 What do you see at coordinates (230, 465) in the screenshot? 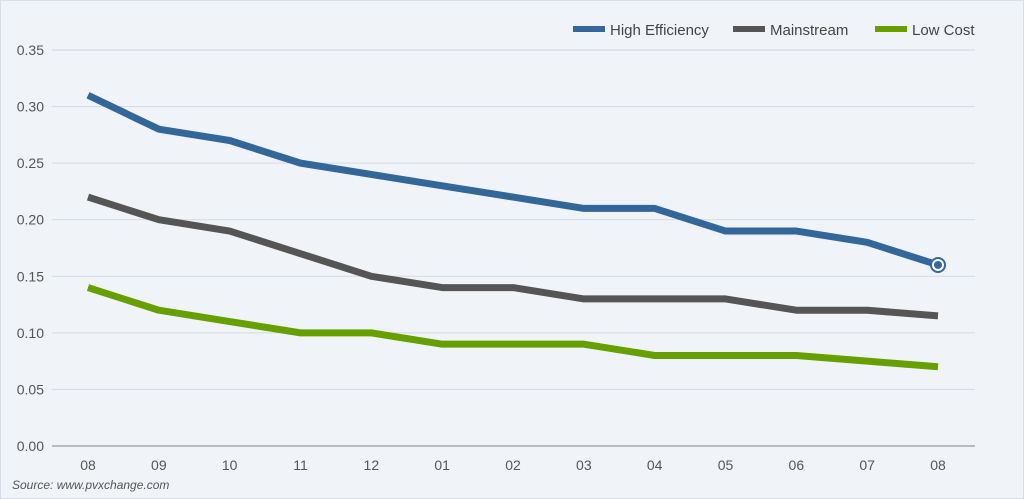
I see `x-tick-label: 10` at bounding box center [230, 465].